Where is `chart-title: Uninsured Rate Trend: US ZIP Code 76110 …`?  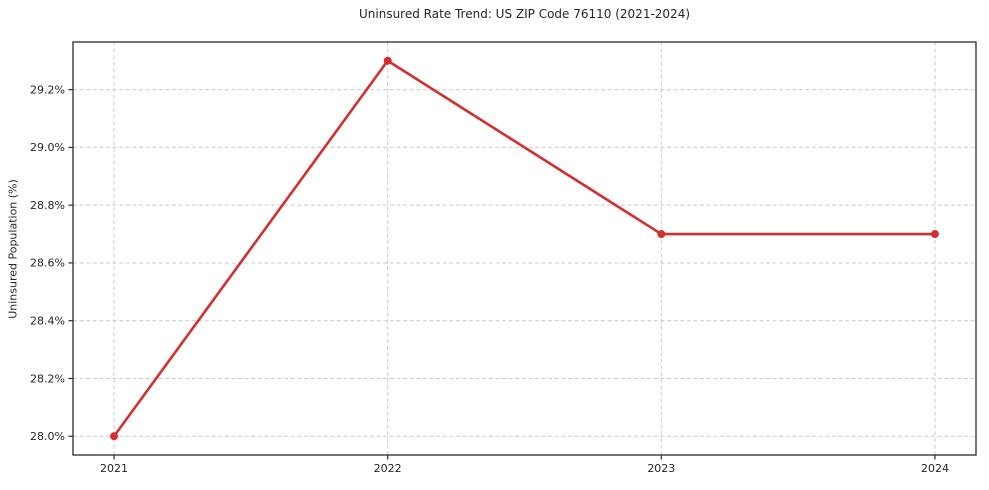 chart-title: Uninsured Rate Trend: US ZIP Code 76110 … is located at coordinates (524, 14).